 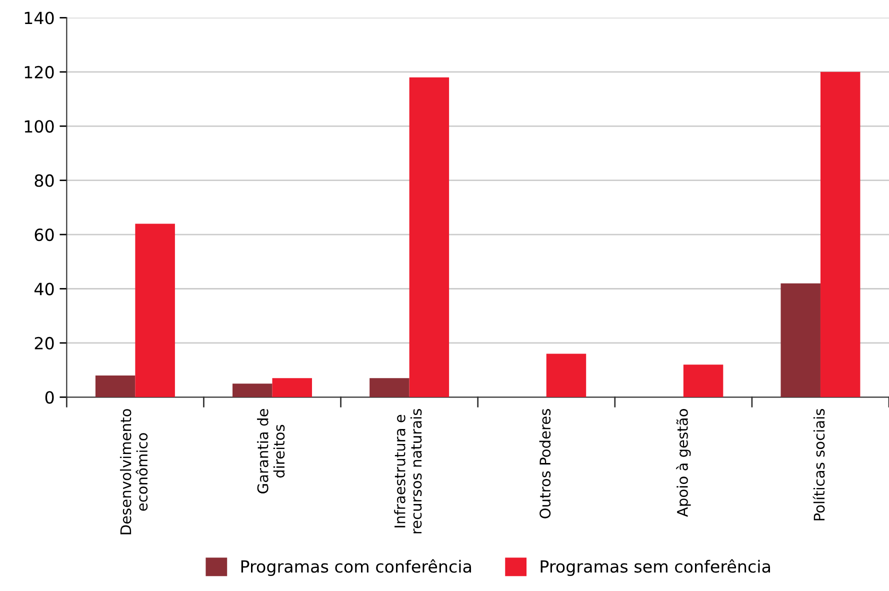 What do you see at coordinates (39, 126) in the screenshot?
I see `y-tick-label: 100` at bounding box center [39, 126].